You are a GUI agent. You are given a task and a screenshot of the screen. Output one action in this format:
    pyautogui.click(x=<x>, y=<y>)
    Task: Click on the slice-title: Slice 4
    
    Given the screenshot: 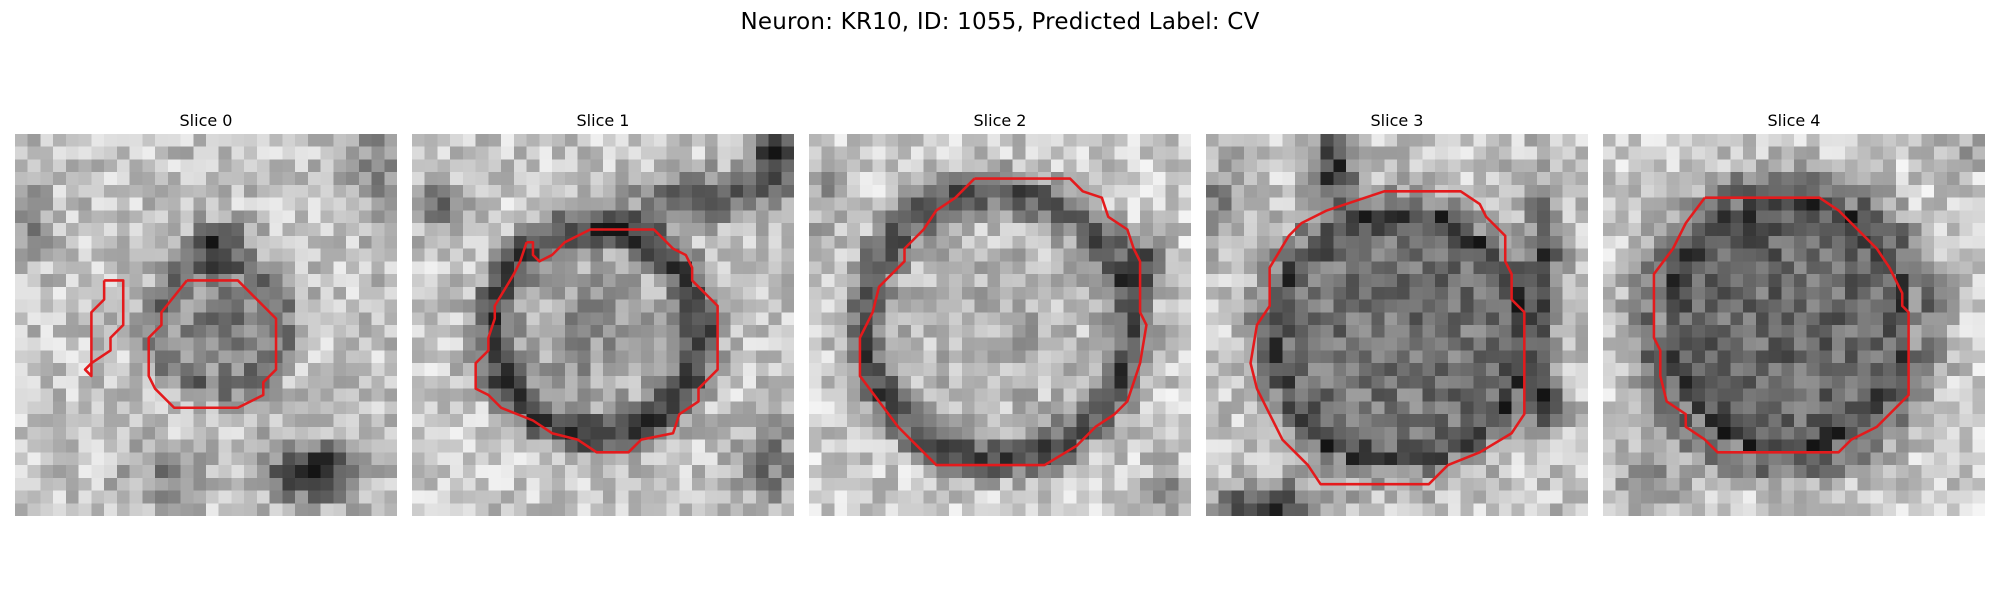 What is the action you would take?
    pyautogui.click(x=1794, y=120)
    